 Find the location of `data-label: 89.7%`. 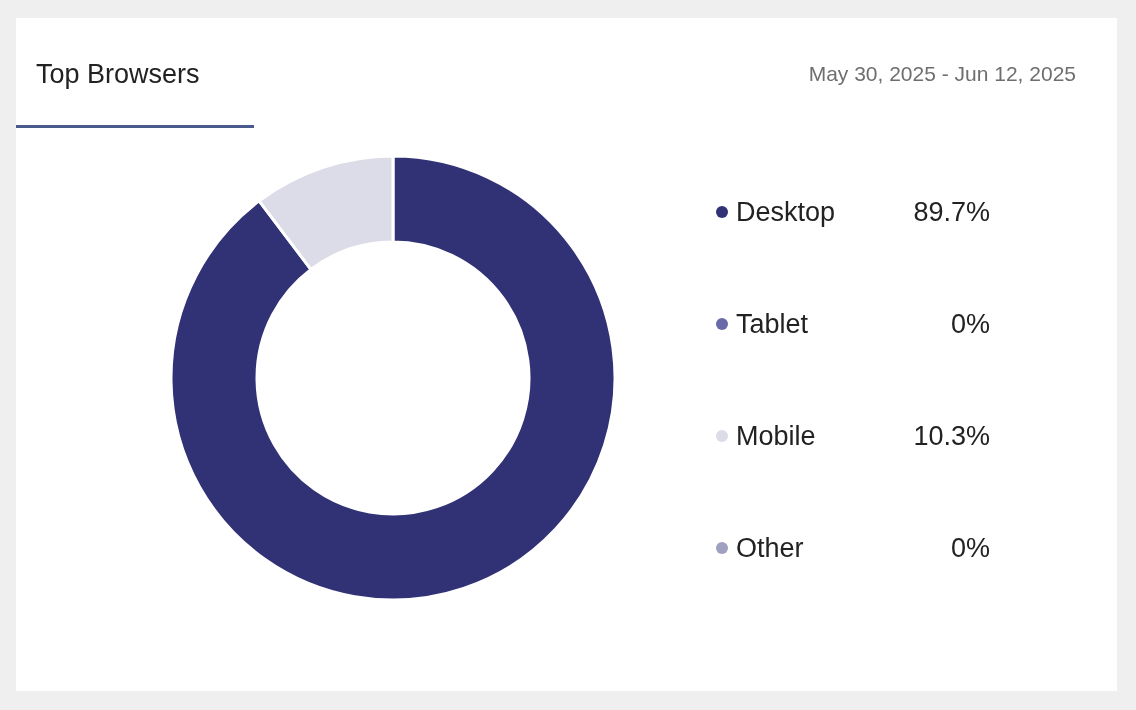

data-label: 89.7% is located at coordinates (951, 212).